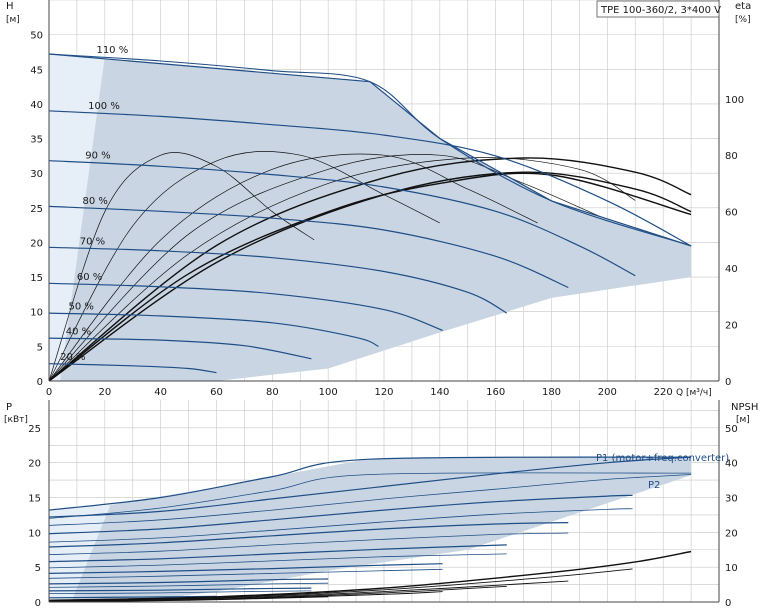 The width and height of the screenshot is (774, 615). What do you see at coordinates (34, 464) in the screenshot?
I see `p-tick-label: 20` at bounding box center [34, 464].